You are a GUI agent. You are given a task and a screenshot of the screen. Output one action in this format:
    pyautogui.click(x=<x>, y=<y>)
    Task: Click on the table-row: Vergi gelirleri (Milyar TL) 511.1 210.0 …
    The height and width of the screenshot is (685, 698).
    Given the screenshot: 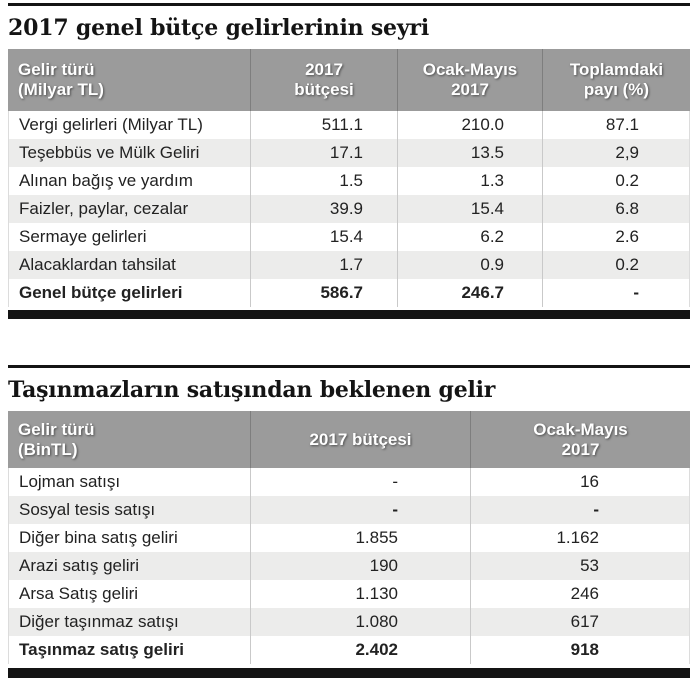 What is the action you would take?
    pyautogui.click(x=349, y=125)
    